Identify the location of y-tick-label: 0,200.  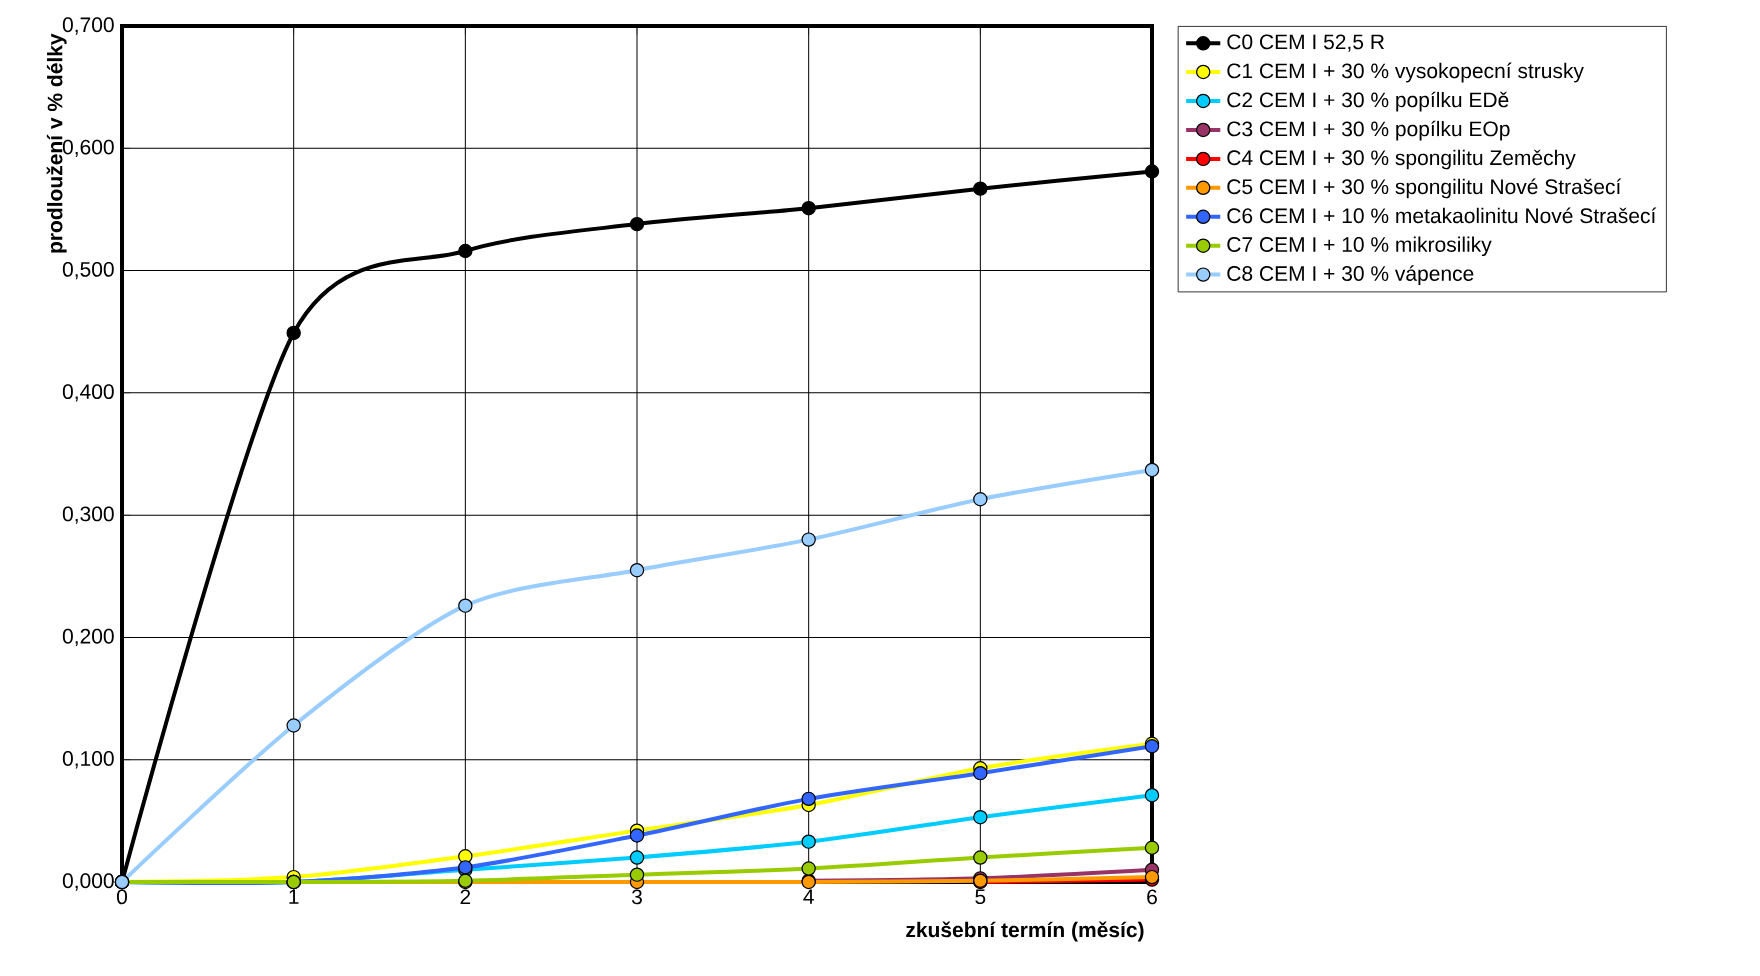
(88, 637).